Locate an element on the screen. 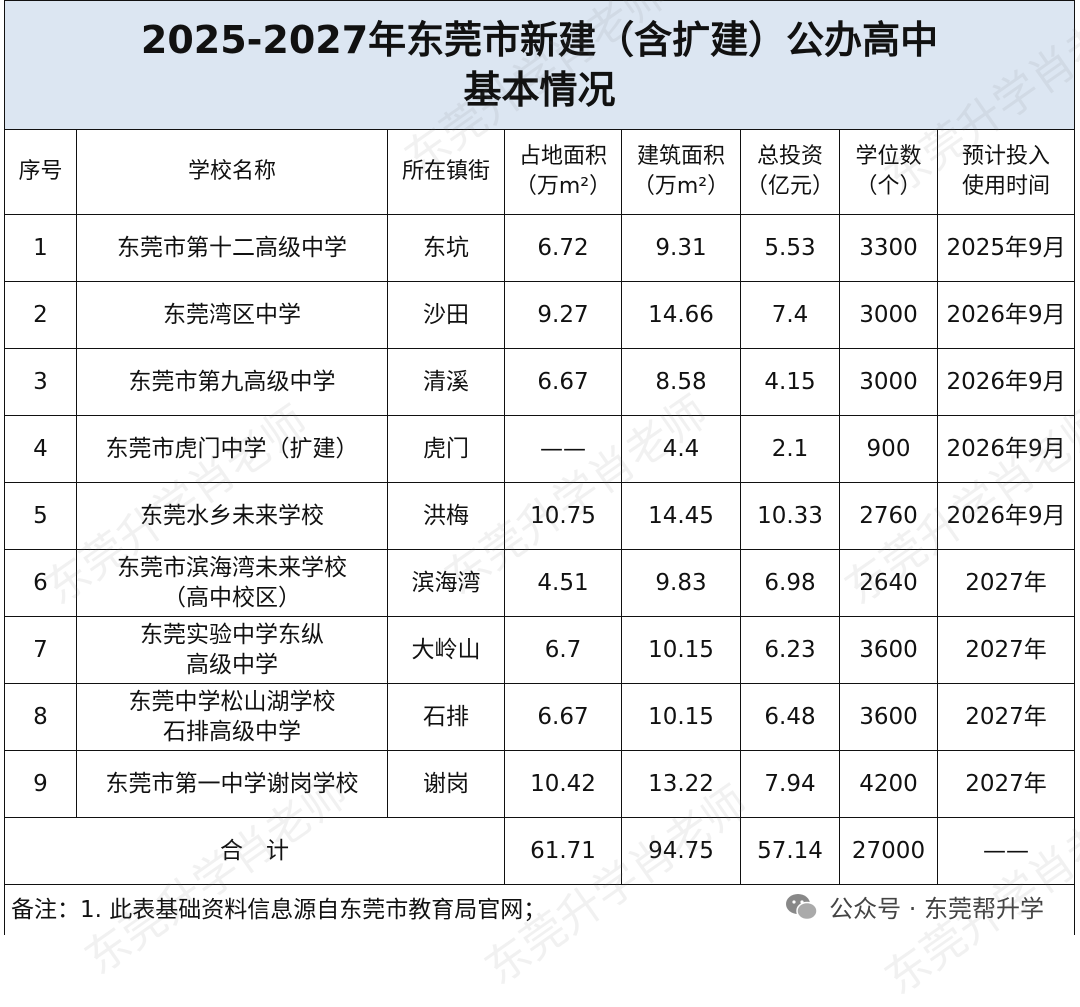  table-row: 5 东莞水乡未来学校 洪梅 10.75 14.45 10.33 2760 2026年9月 is located at coordinates (540, 516).